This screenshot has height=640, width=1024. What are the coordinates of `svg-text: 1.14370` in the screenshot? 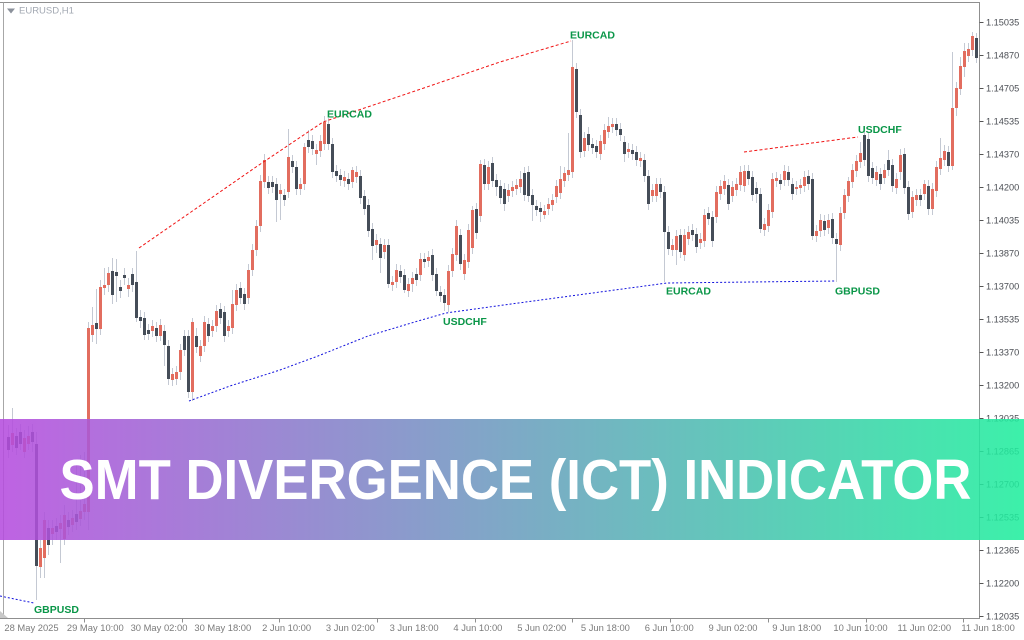 It's located at (1002, 155).